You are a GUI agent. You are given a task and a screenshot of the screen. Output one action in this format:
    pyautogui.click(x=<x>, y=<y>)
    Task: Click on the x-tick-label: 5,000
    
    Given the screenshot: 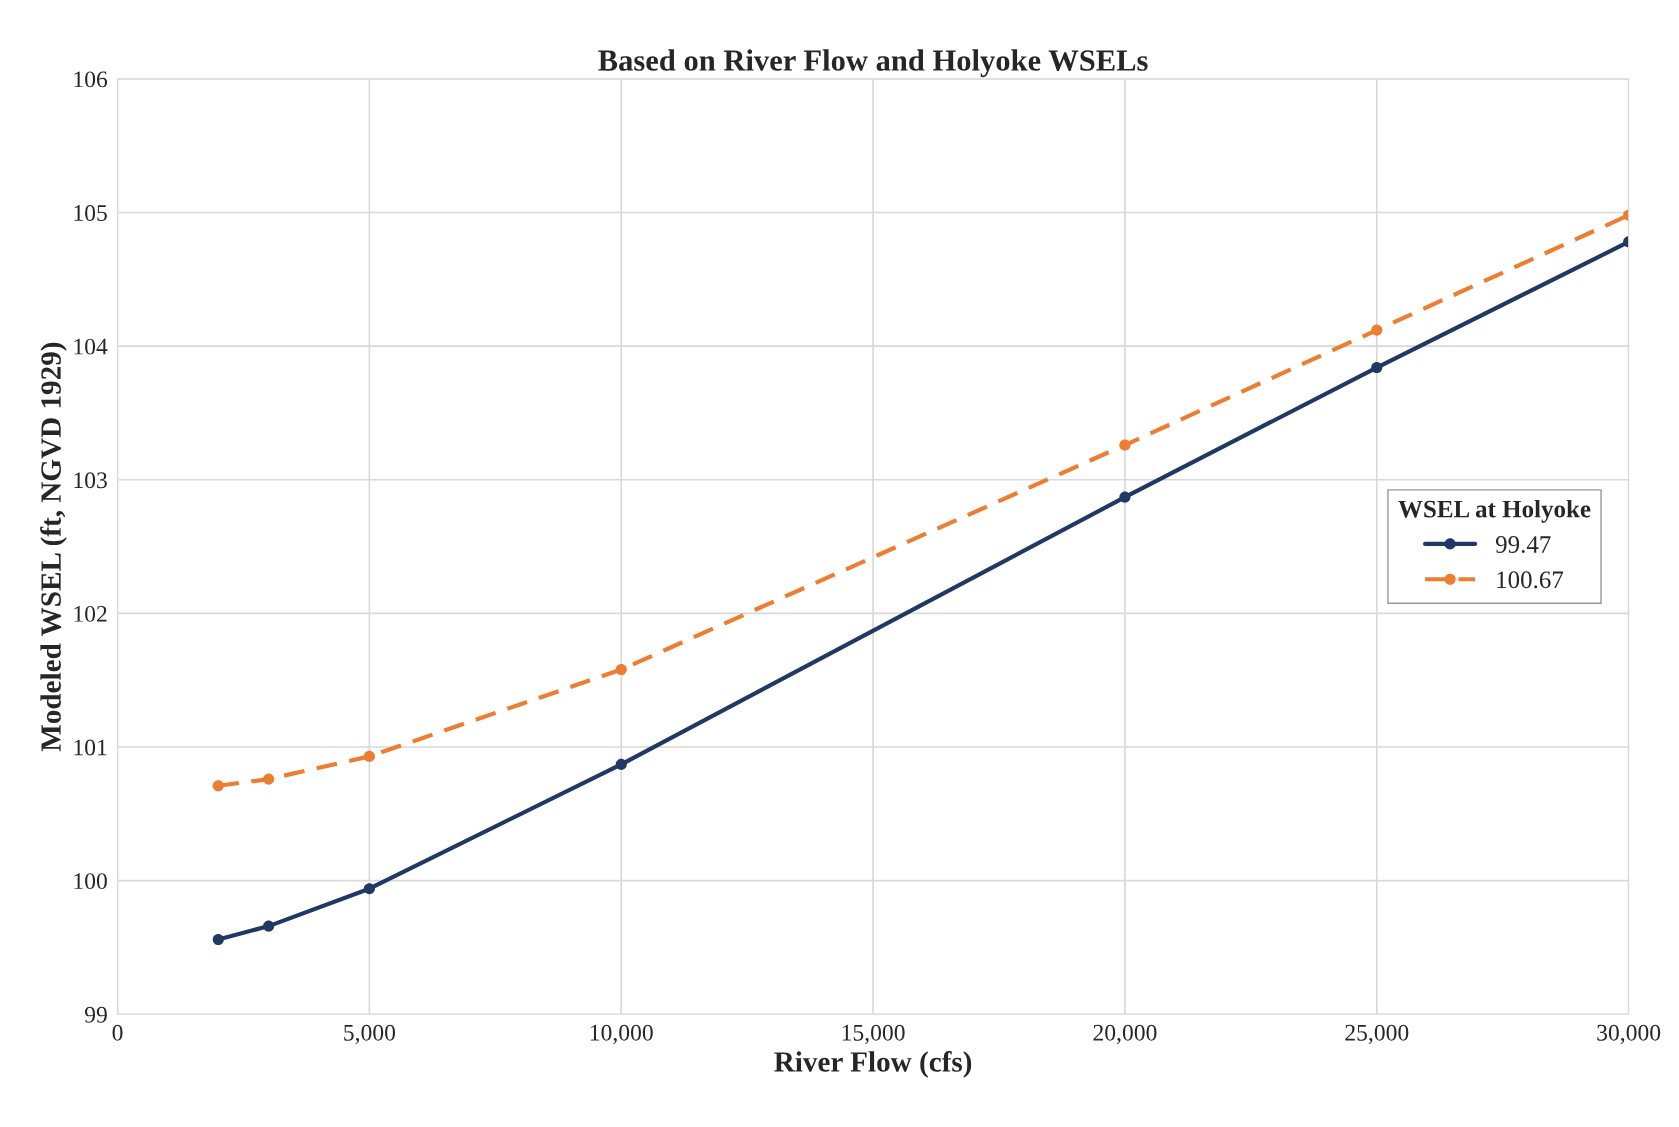 What is the action you would take?
    pyautogui.click(x=370, y=1034)
    